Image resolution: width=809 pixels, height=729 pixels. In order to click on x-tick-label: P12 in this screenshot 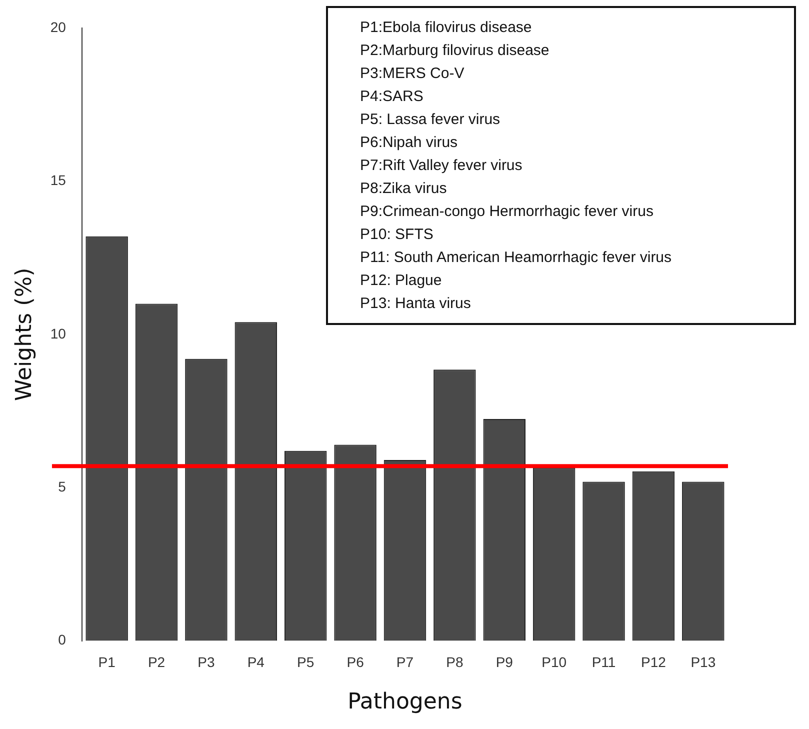, I will do `click(653, 662)`.